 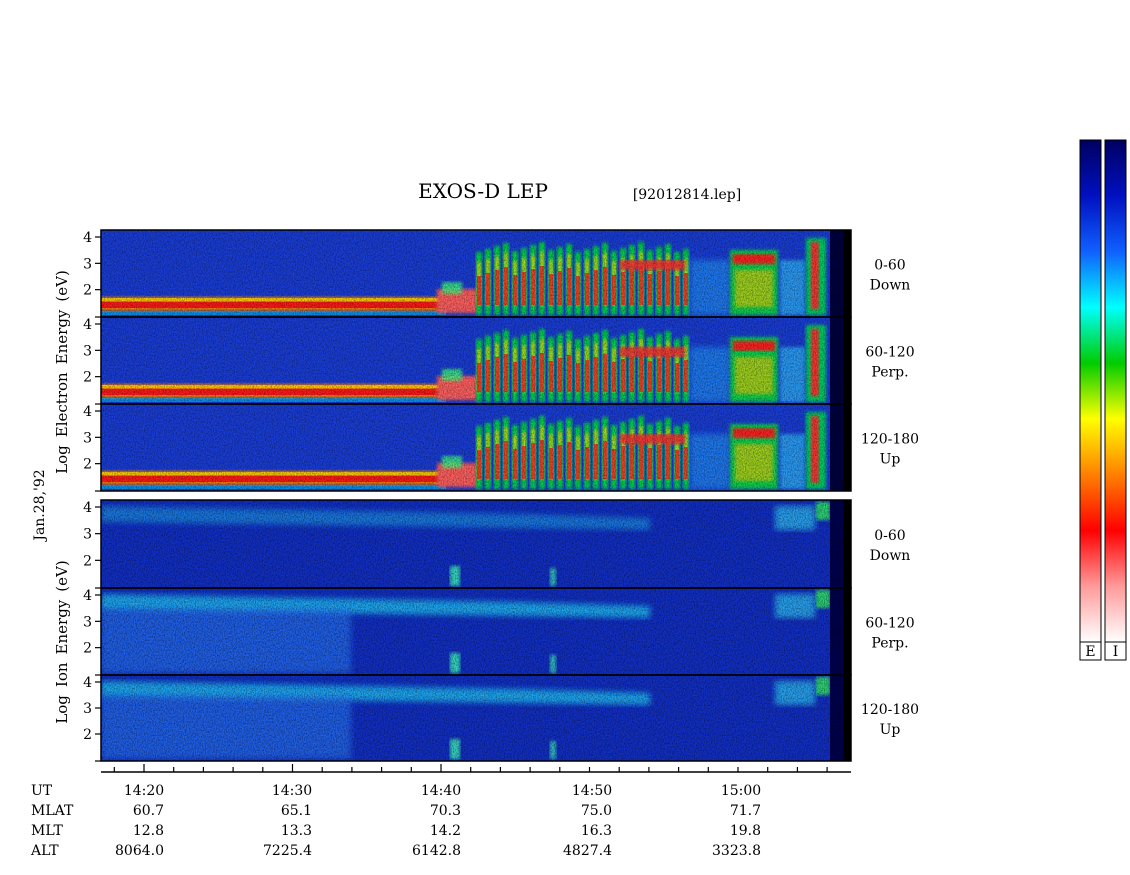 I want to click on electron-ylabel: Log Electron Energy (eV), so click(x=62, y=372).